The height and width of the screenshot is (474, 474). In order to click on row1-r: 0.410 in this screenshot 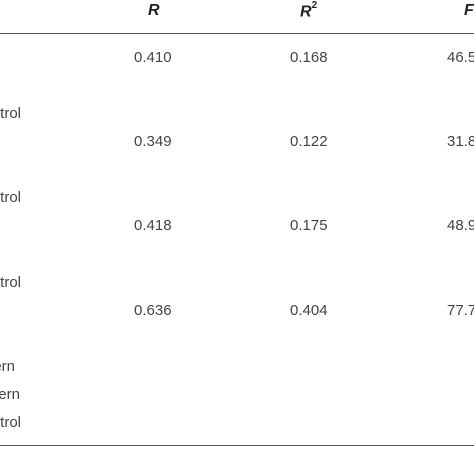, I will do `click(153, 57)`.